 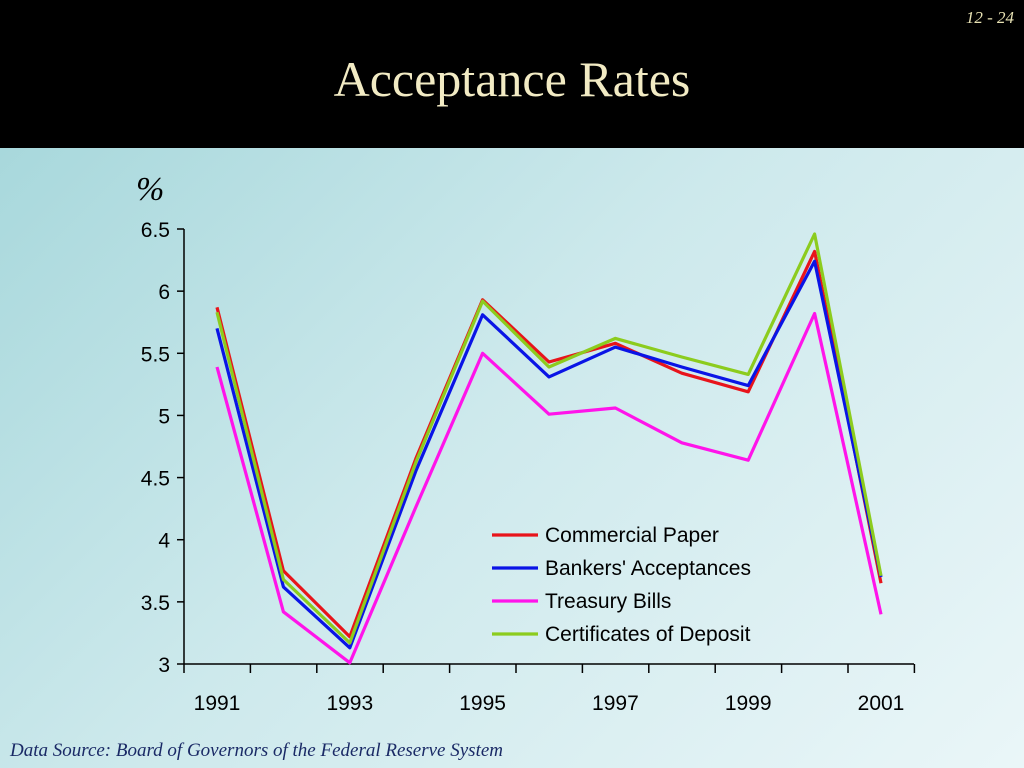 What do you see at coordinates (164, 665) in the screenshot?
I see `y-tick-label: 3` at bounding box center [164, 665].